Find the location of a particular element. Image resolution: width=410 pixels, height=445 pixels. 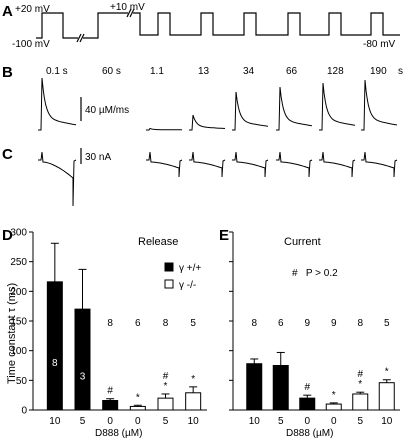

current-traces is located at coordinates (218, 179).